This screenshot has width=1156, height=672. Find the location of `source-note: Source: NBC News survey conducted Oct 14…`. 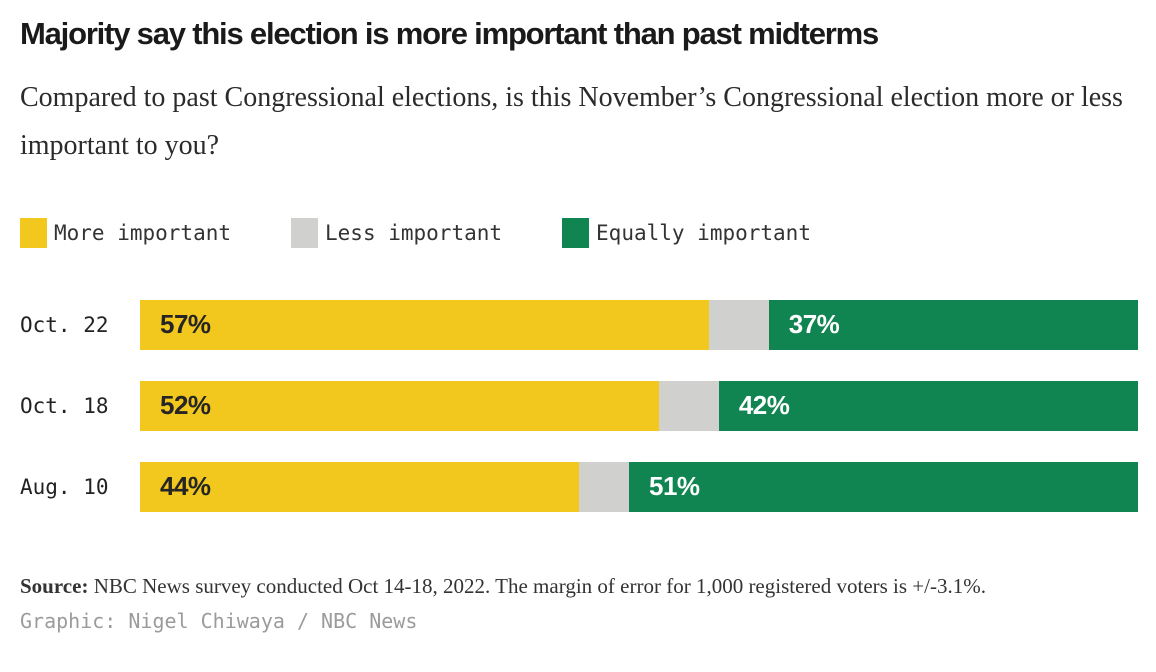

source-note: Source: NBC News survey conducted Oct 14… is located at coordinates (579, 586).